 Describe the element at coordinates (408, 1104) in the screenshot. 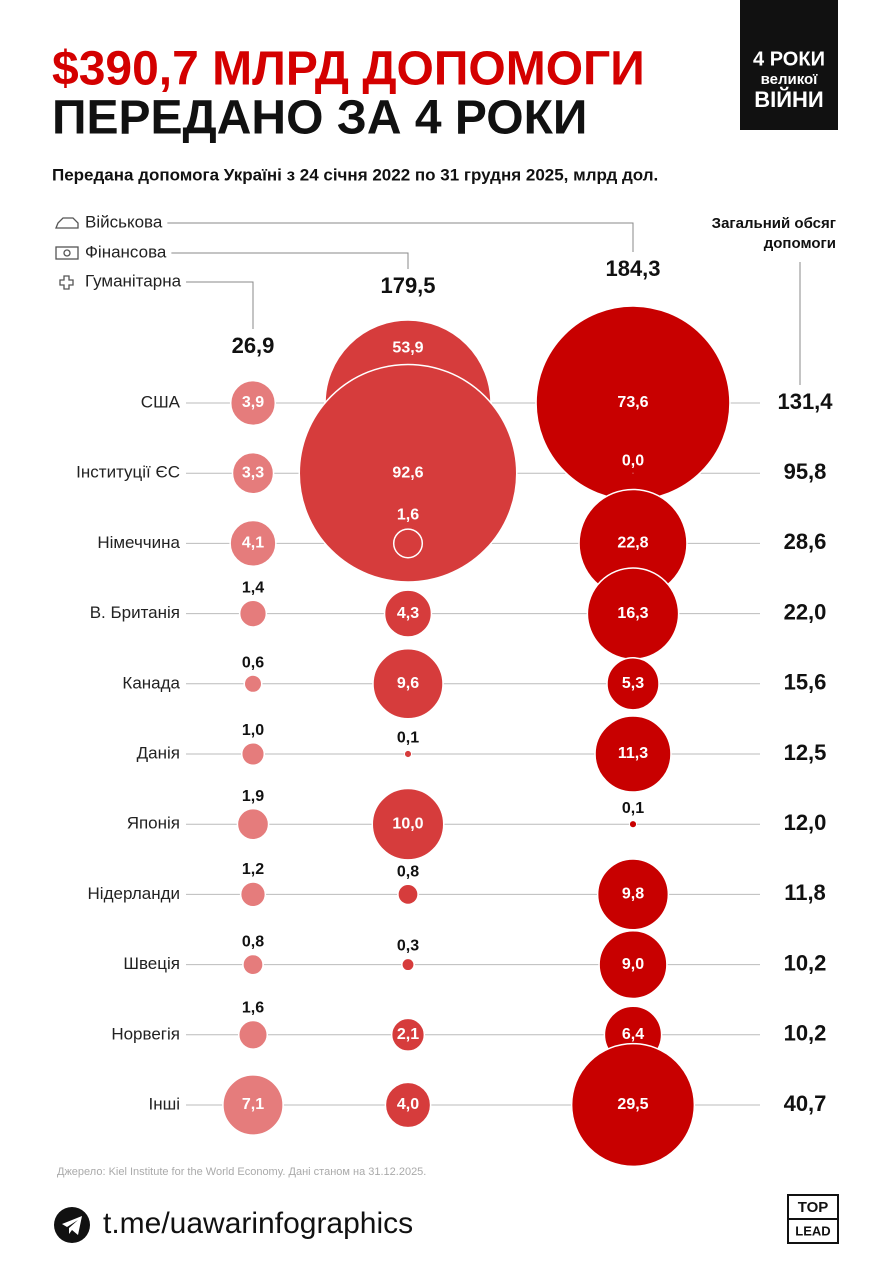

I see `value-label: 4,0` at that location.